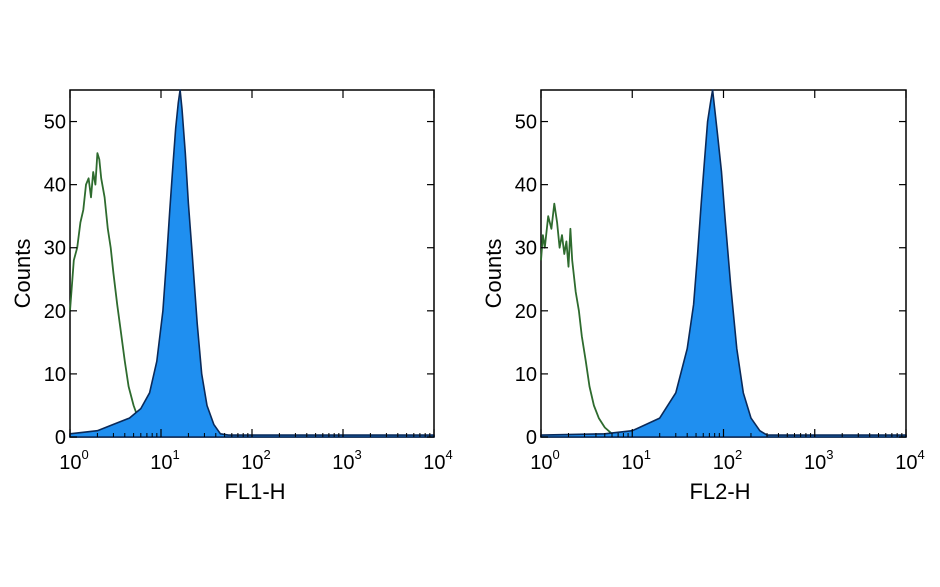  I want to click on fl2-x-tick-label: 10³, so click(818, 460).